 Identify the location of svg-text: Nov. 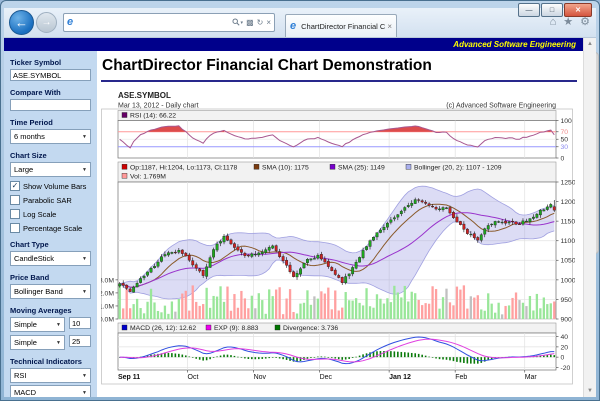
(260, 377).